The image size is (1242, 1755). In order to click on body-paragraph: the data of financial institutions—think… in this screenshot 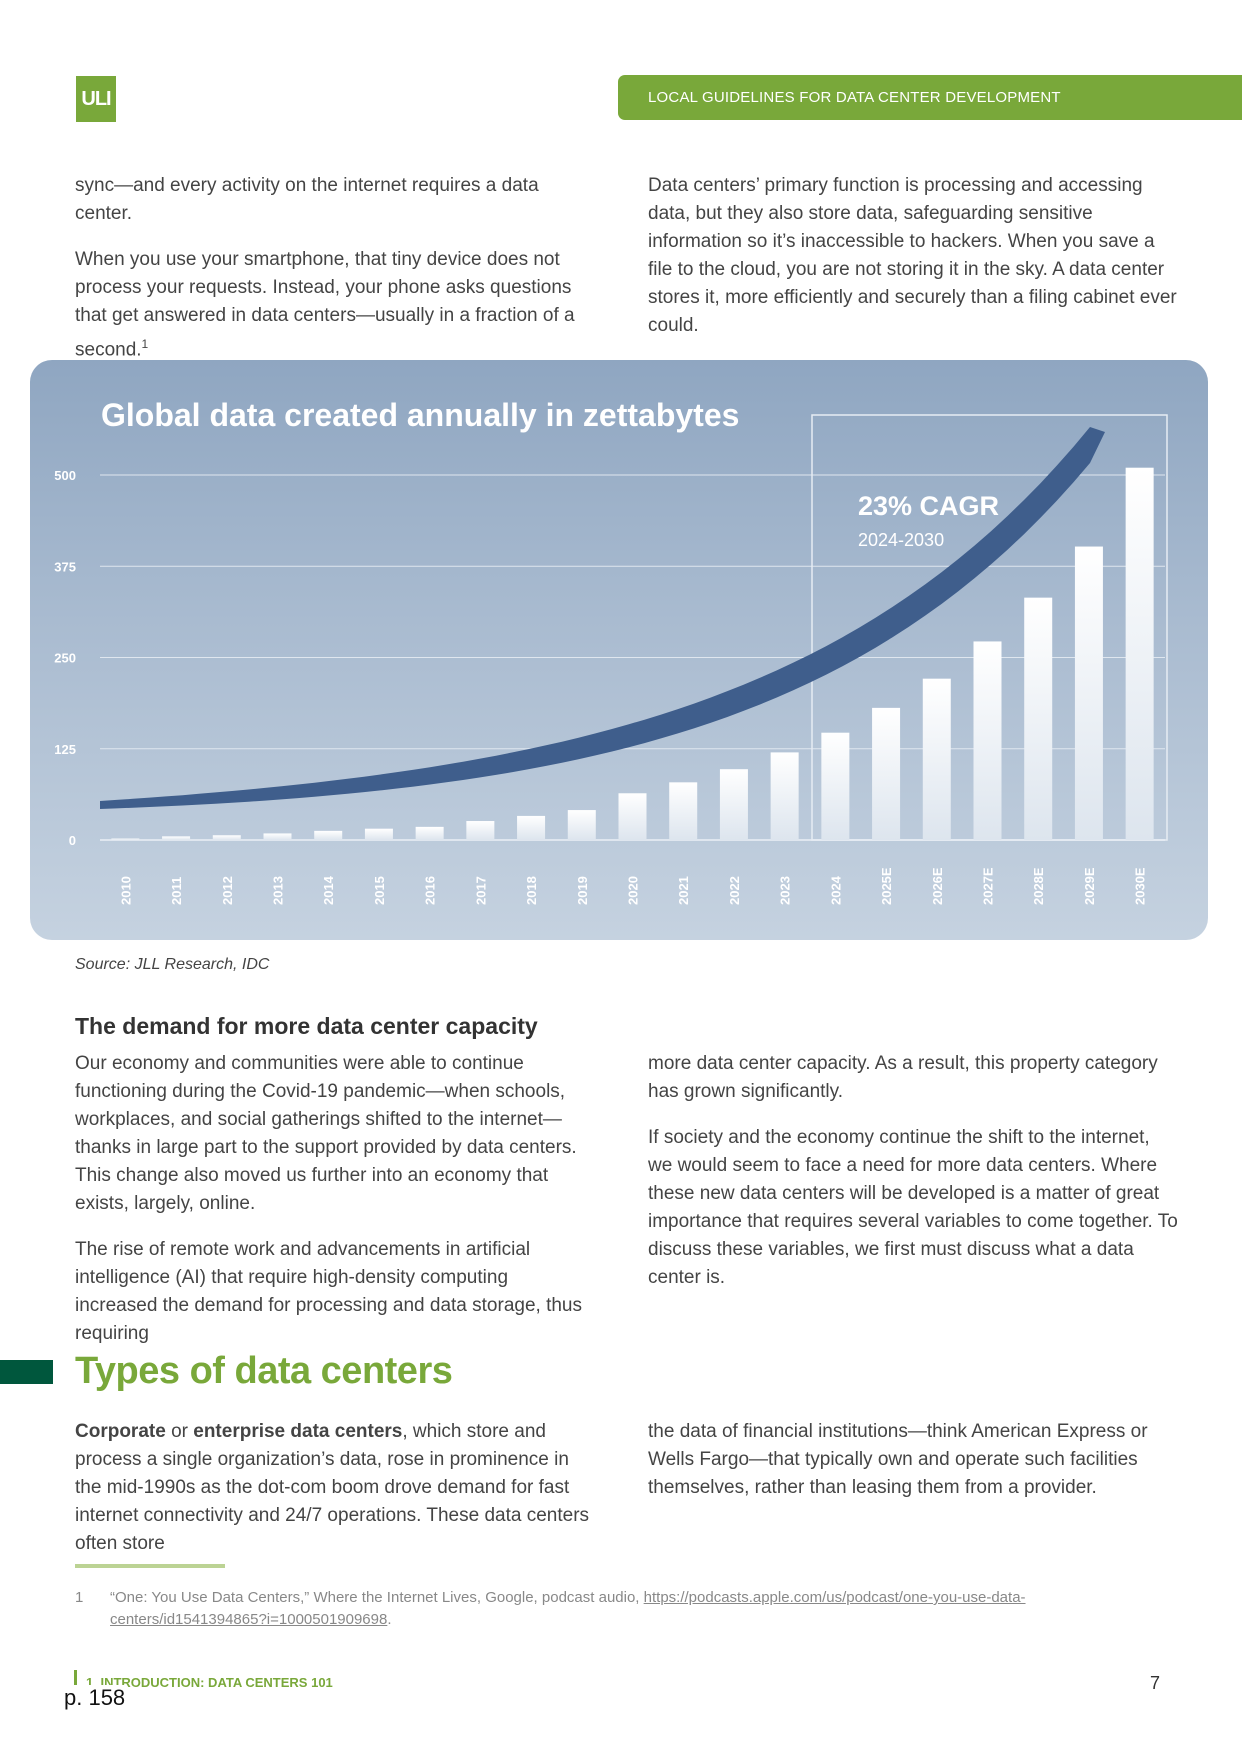, I will do `click(898, 1459)`.